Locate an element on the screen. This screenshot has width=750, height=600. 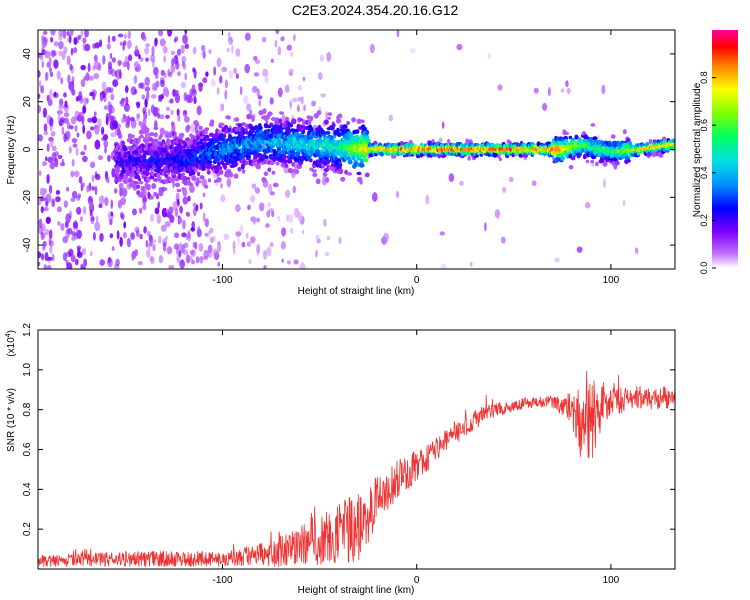
x-tick-label: -100 is located at coordinates (222, 280).